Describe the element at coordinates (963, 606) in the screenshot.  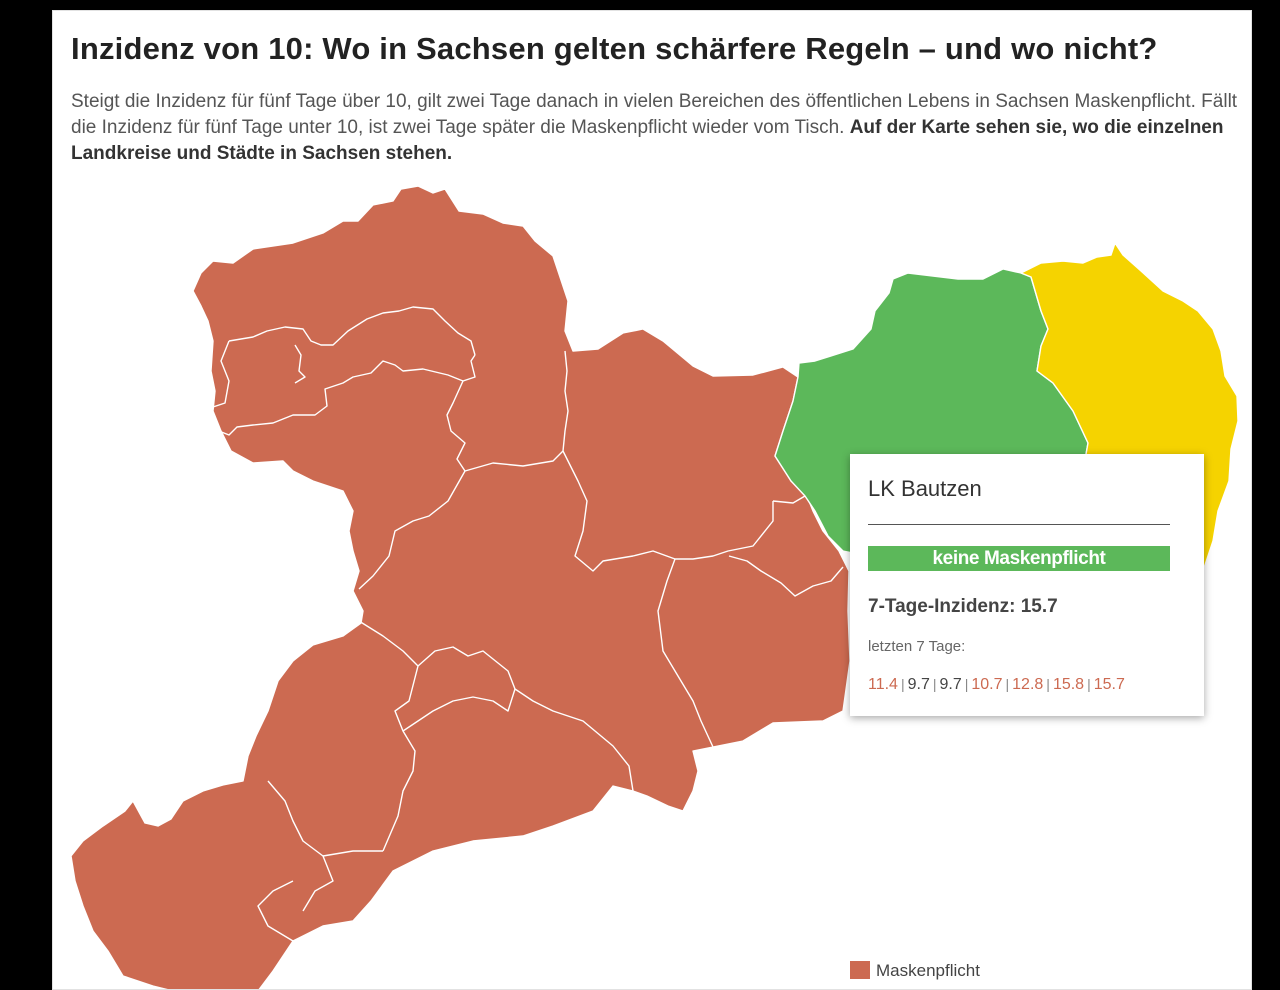
I see `tooltip-incidence: 7-Tage-Inzidenz: 15.7` at that location.